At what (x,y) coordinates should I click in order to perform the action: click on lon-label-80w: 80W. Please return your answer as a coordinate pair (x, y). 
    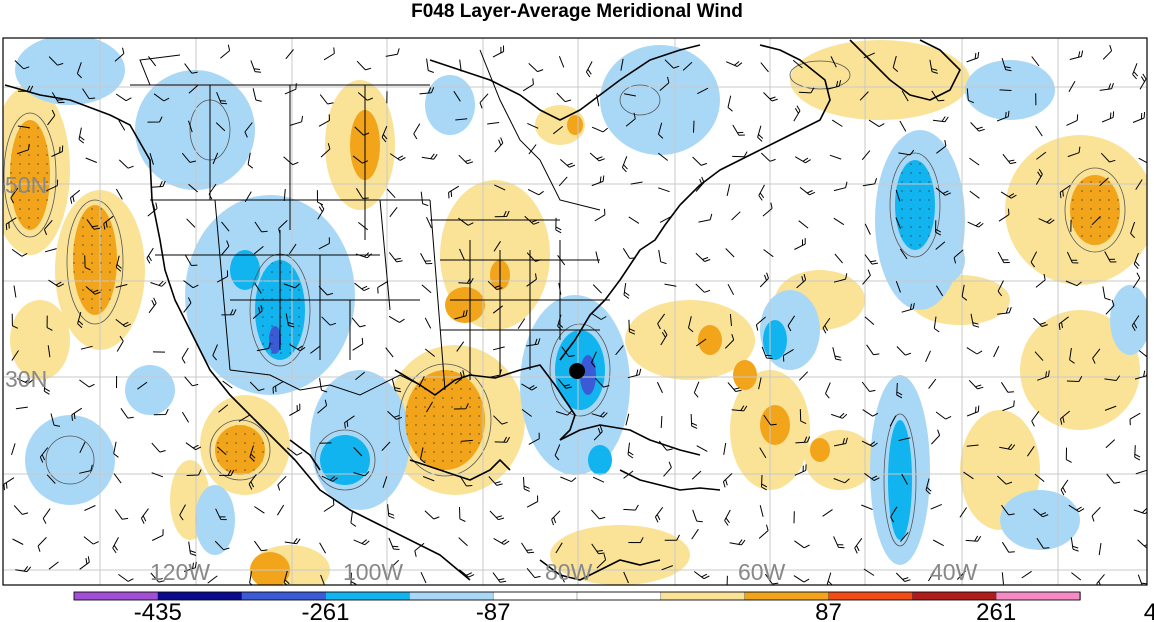
    Looking at the image, I should click on (569, 572).